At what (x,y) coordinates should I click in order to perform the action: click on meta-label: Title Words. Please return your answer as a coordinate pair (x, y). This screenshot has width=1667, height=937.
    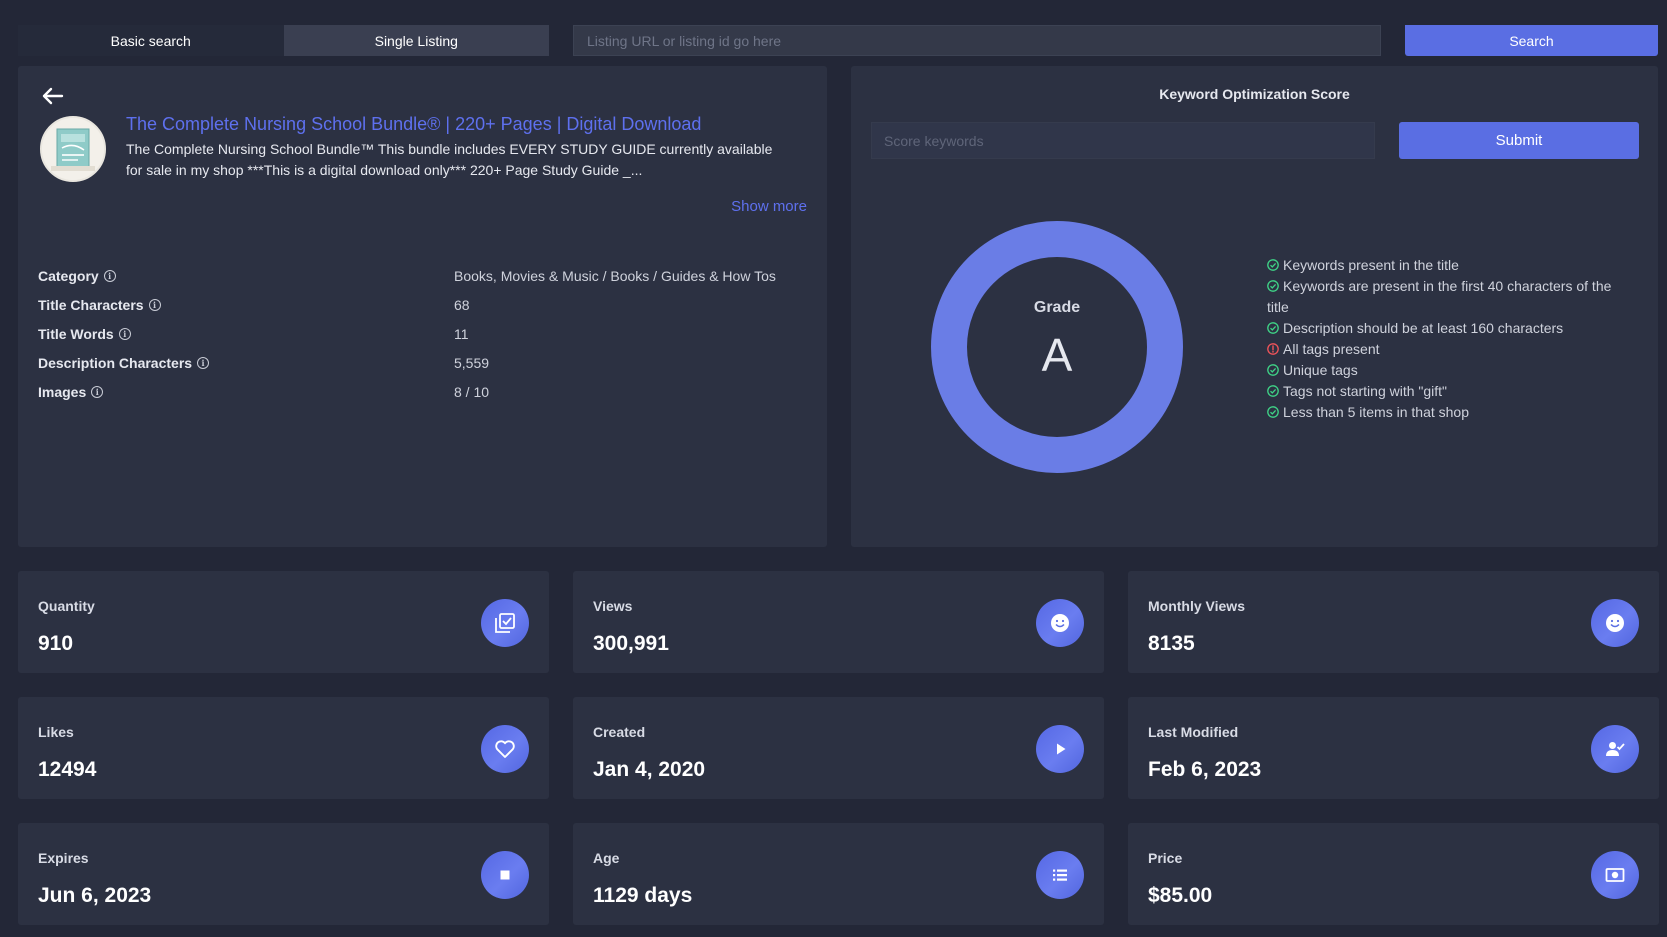
    Looking at the image, I should click on (76, 334).